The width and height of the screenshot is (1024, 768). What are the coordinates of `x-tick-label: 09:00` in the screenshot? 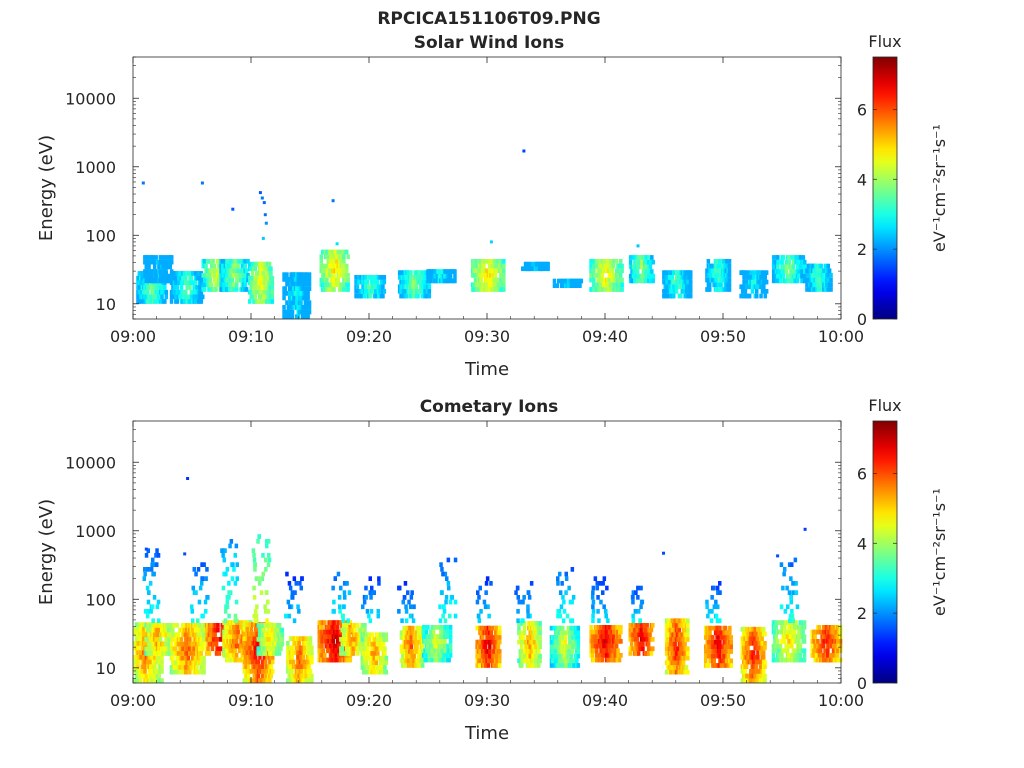 It's located at (133, 336).